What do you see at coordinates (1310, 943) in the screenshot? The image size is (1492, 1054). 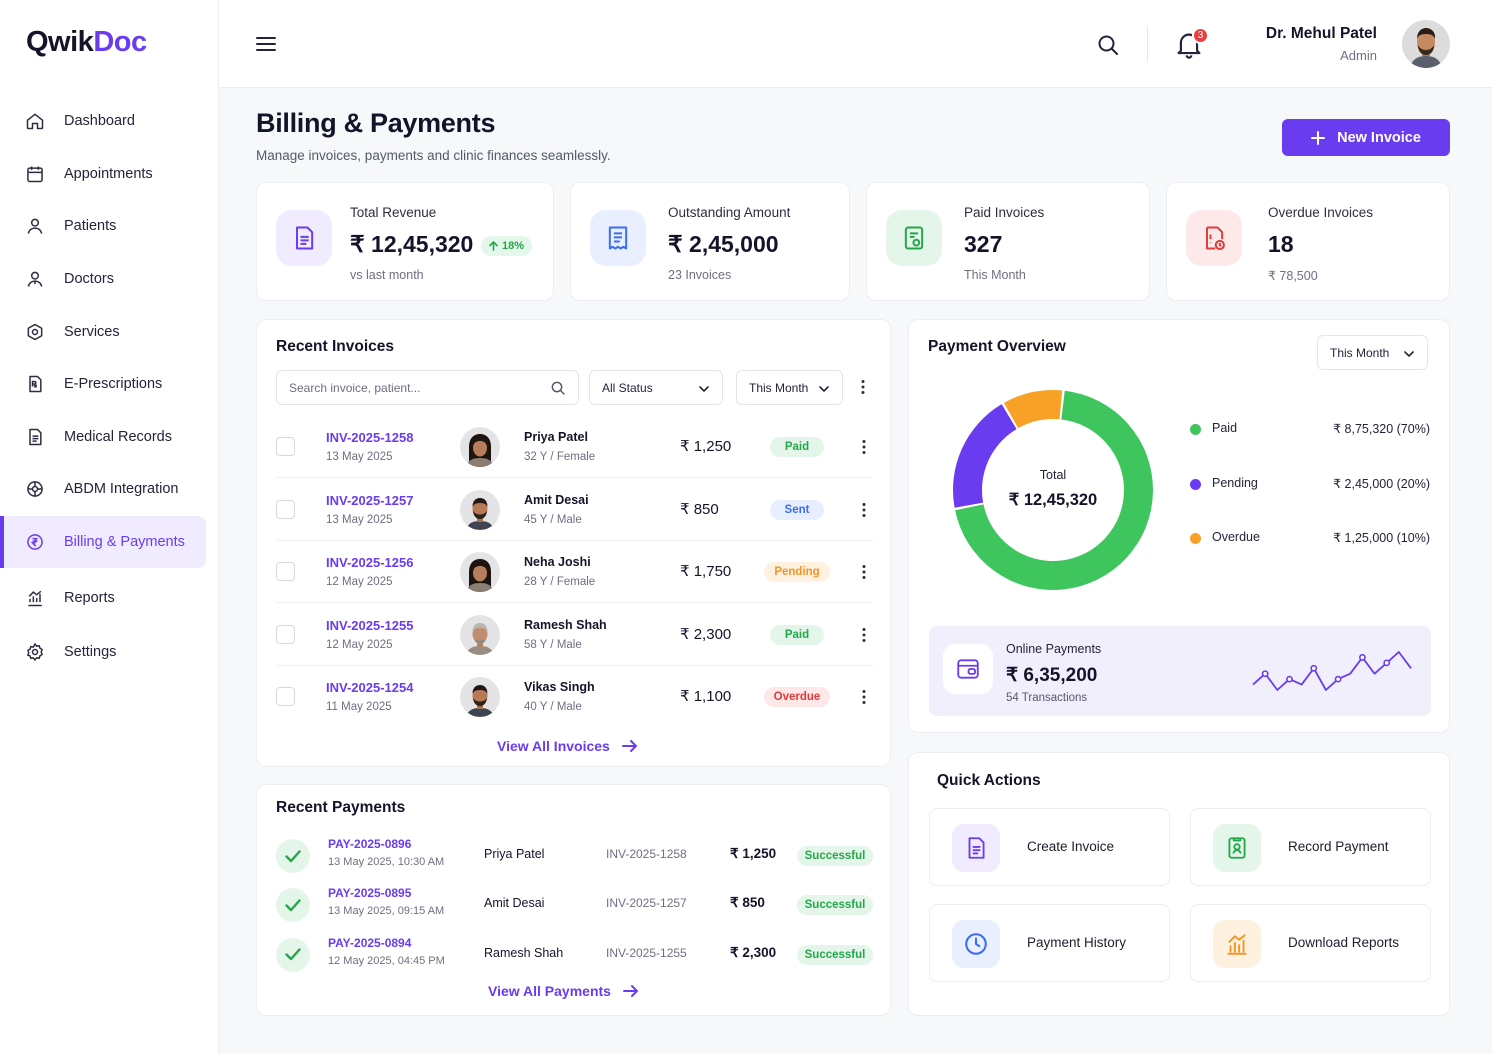 I see `download-reports-button: Download Reports` at bounding box center [1310, 943].